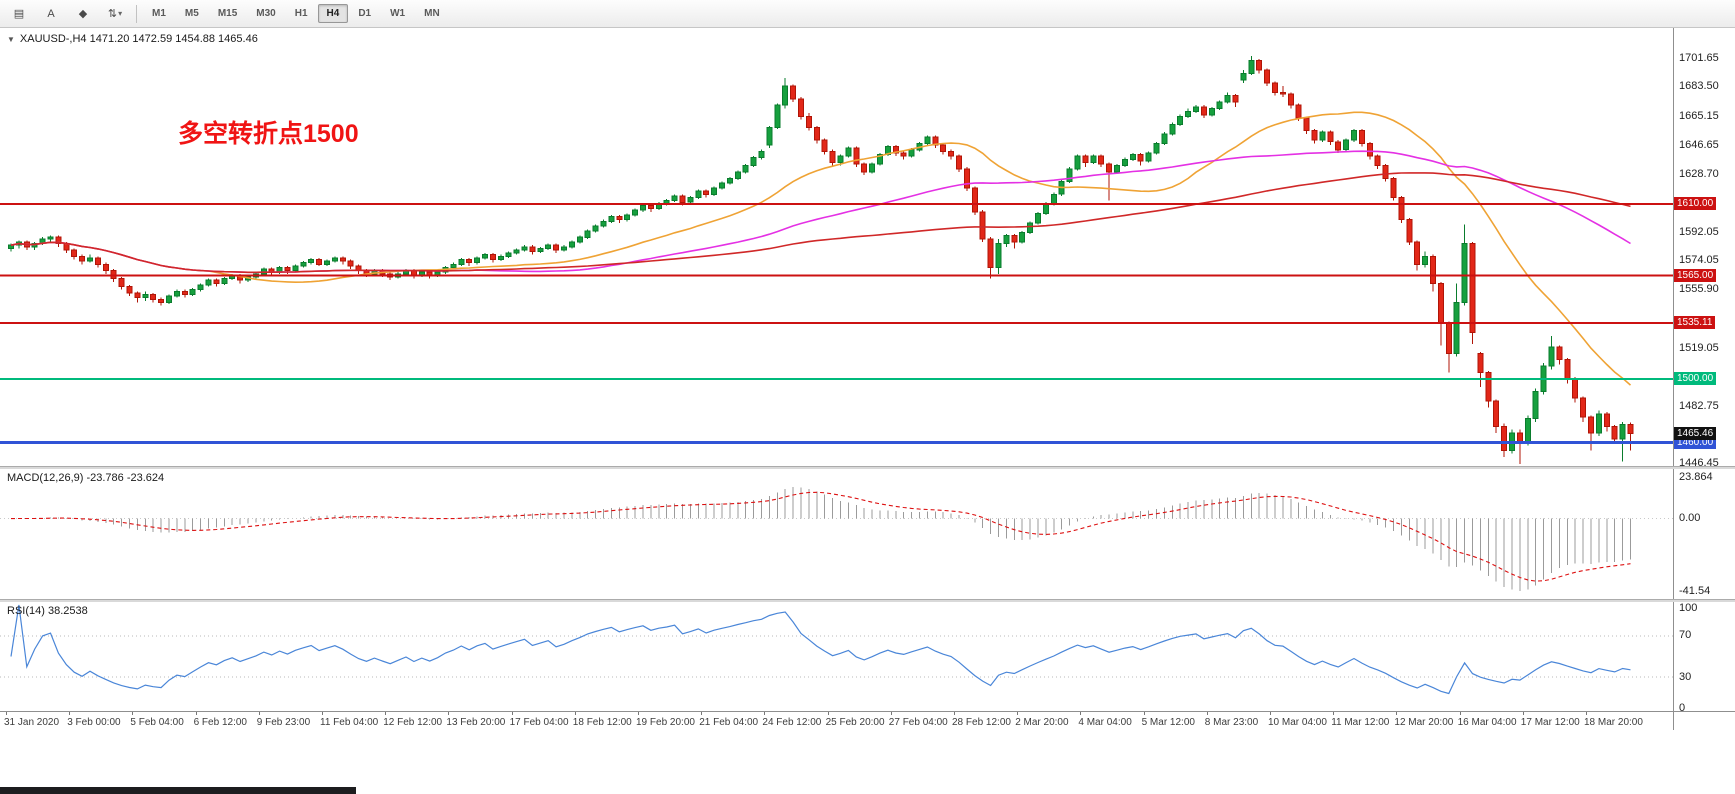 The image size is (1735, 794). I want to click on timeframe-button-w1: W1, so click(398, 13).